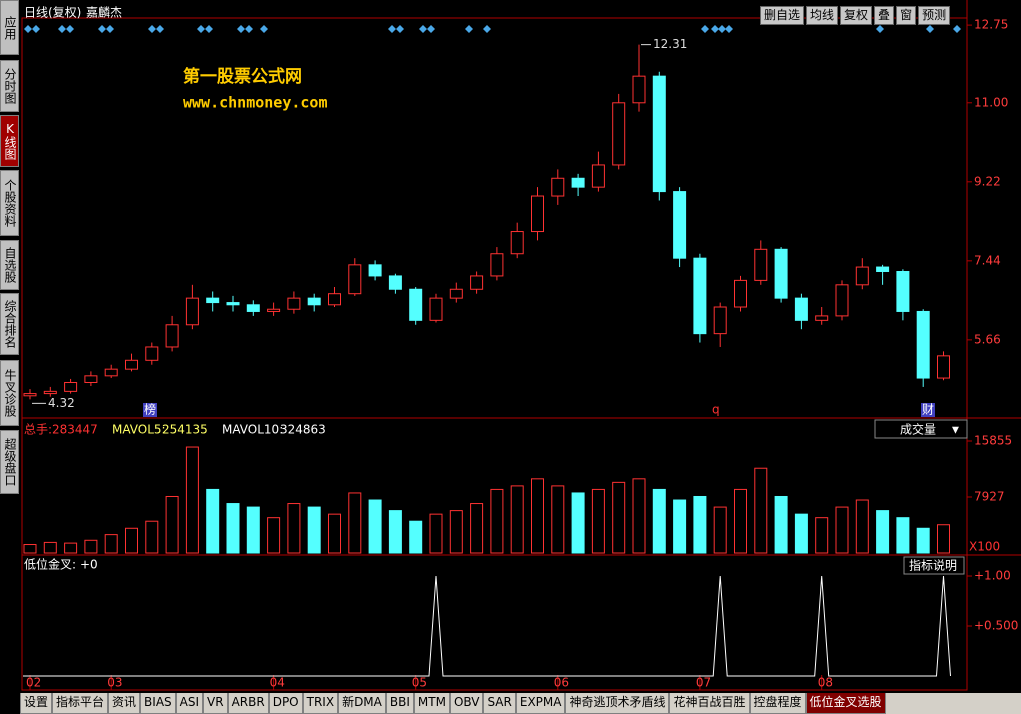 Image resolution: width=1021 pixels, height=714 pixels. I want to click on watermark-title: 第一股票公式网, so click(242, 76).